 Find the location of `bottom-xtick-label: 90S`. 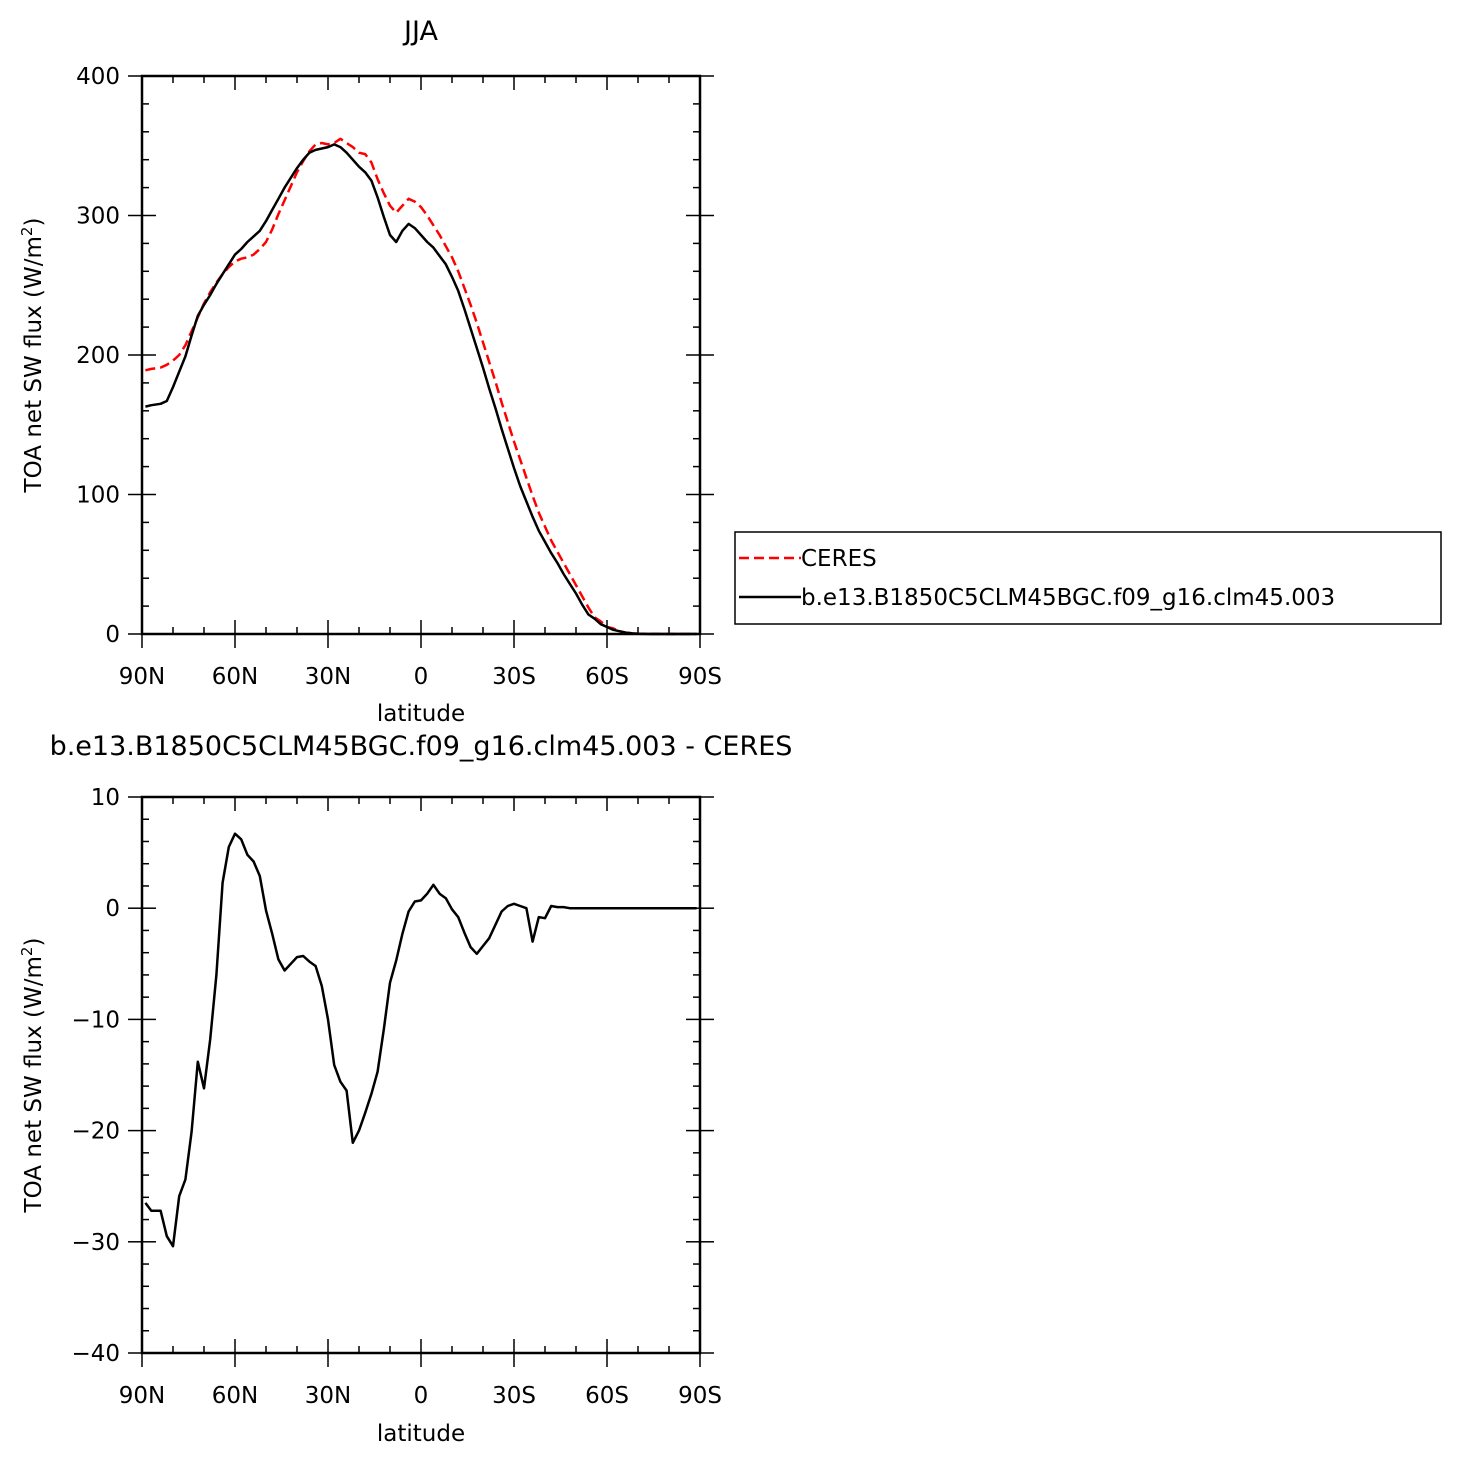

bottom-xtick-label: 90S is located at coordinates (700, 1396).